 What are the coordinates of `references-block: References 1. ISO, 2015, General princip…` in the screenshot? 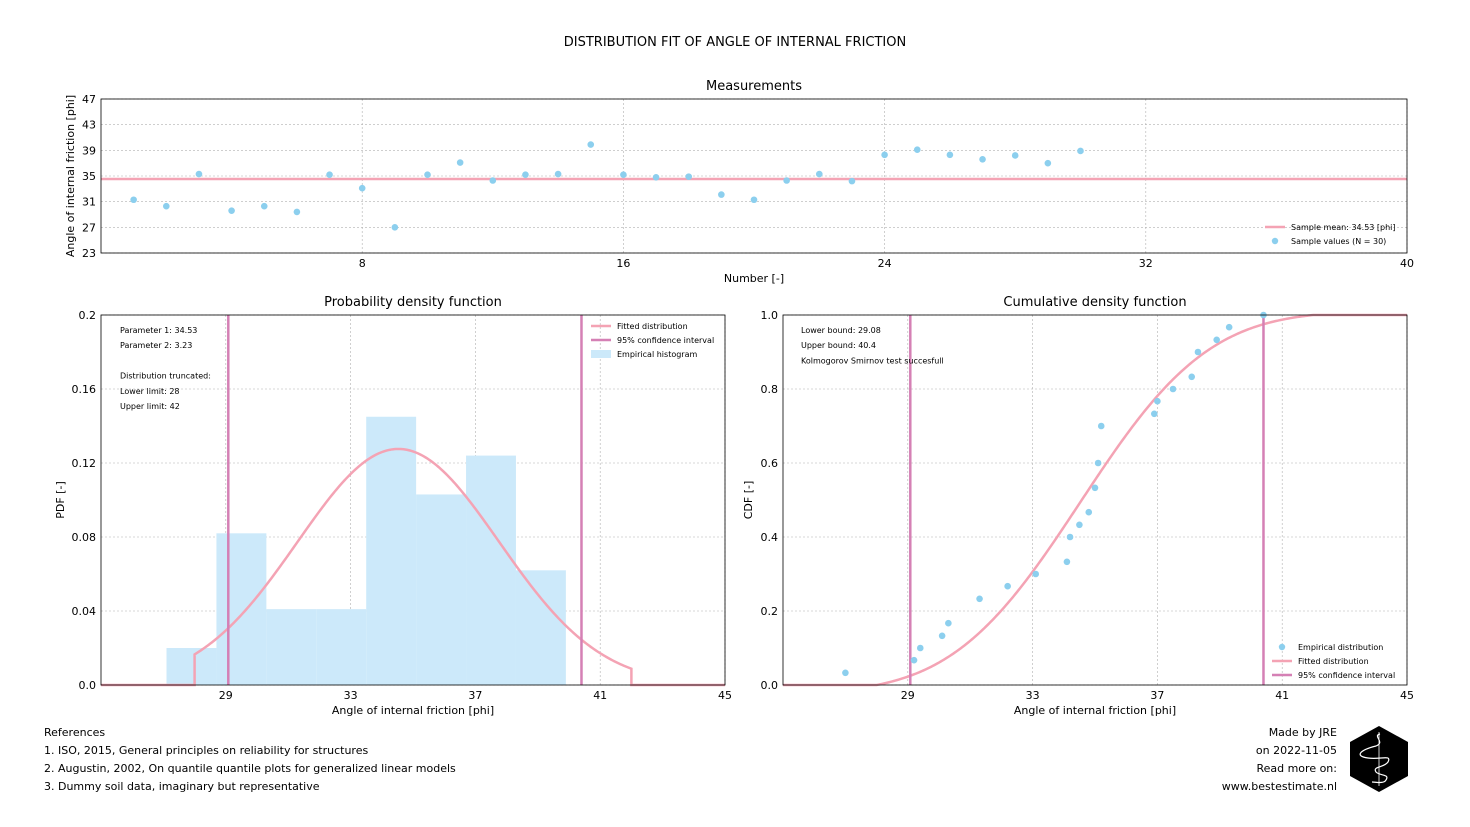 It's located at (250, 760).